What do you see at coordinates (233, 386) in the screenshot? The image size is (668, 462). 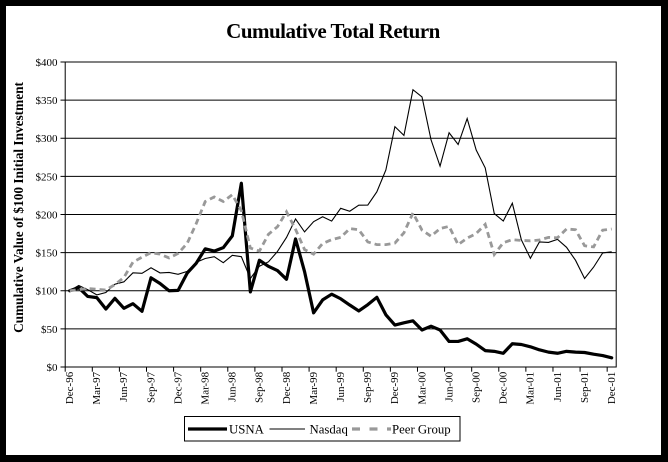 I see `svg-text: Jun-98` at bounding box center [233, 386].